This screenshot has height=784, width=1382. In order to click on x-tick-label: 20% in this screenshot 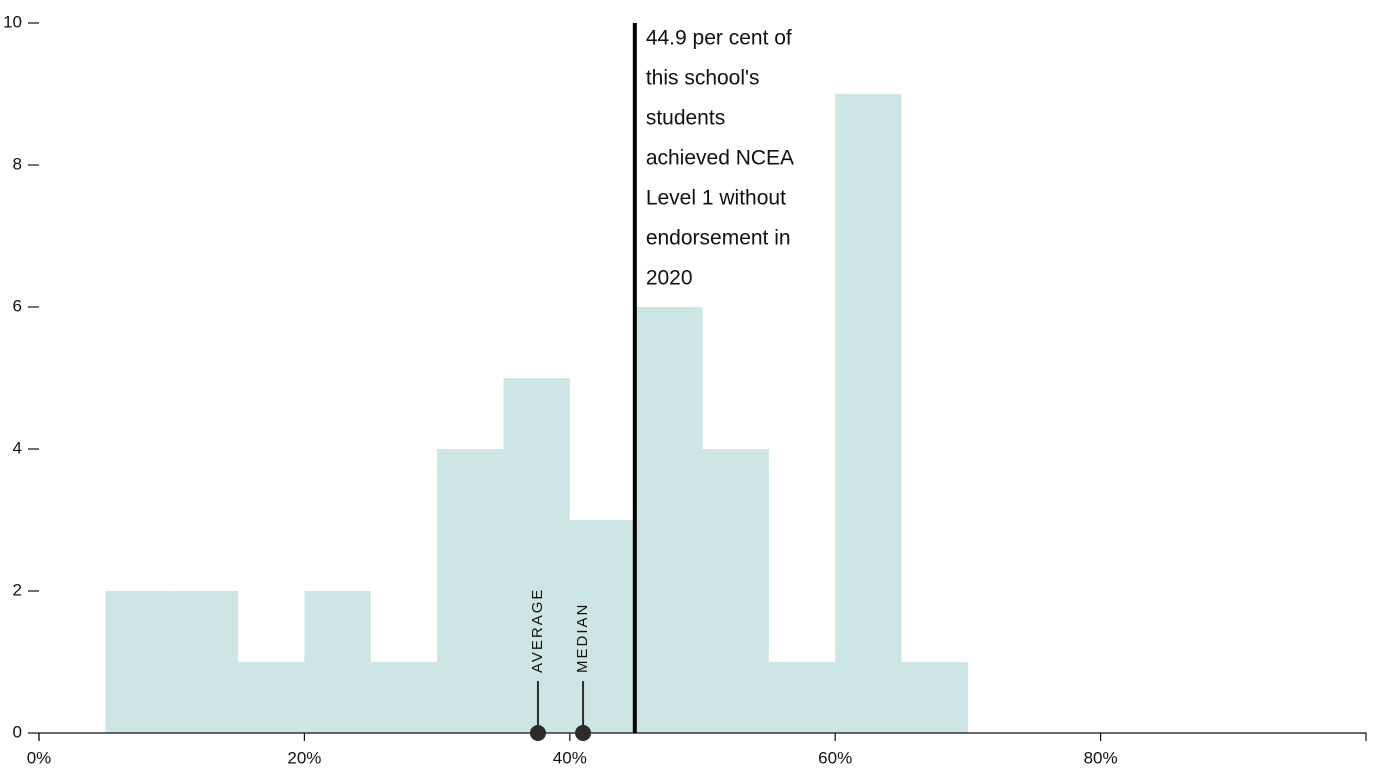, I will do `click(304, 757)`.